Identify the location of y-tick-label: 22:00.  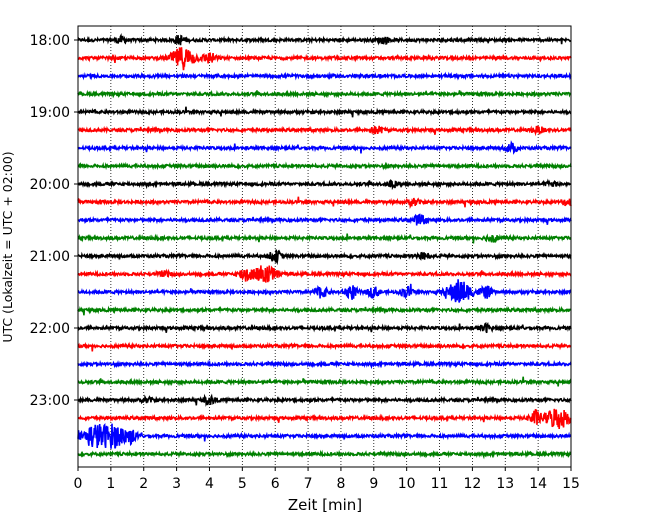
(50, 329).